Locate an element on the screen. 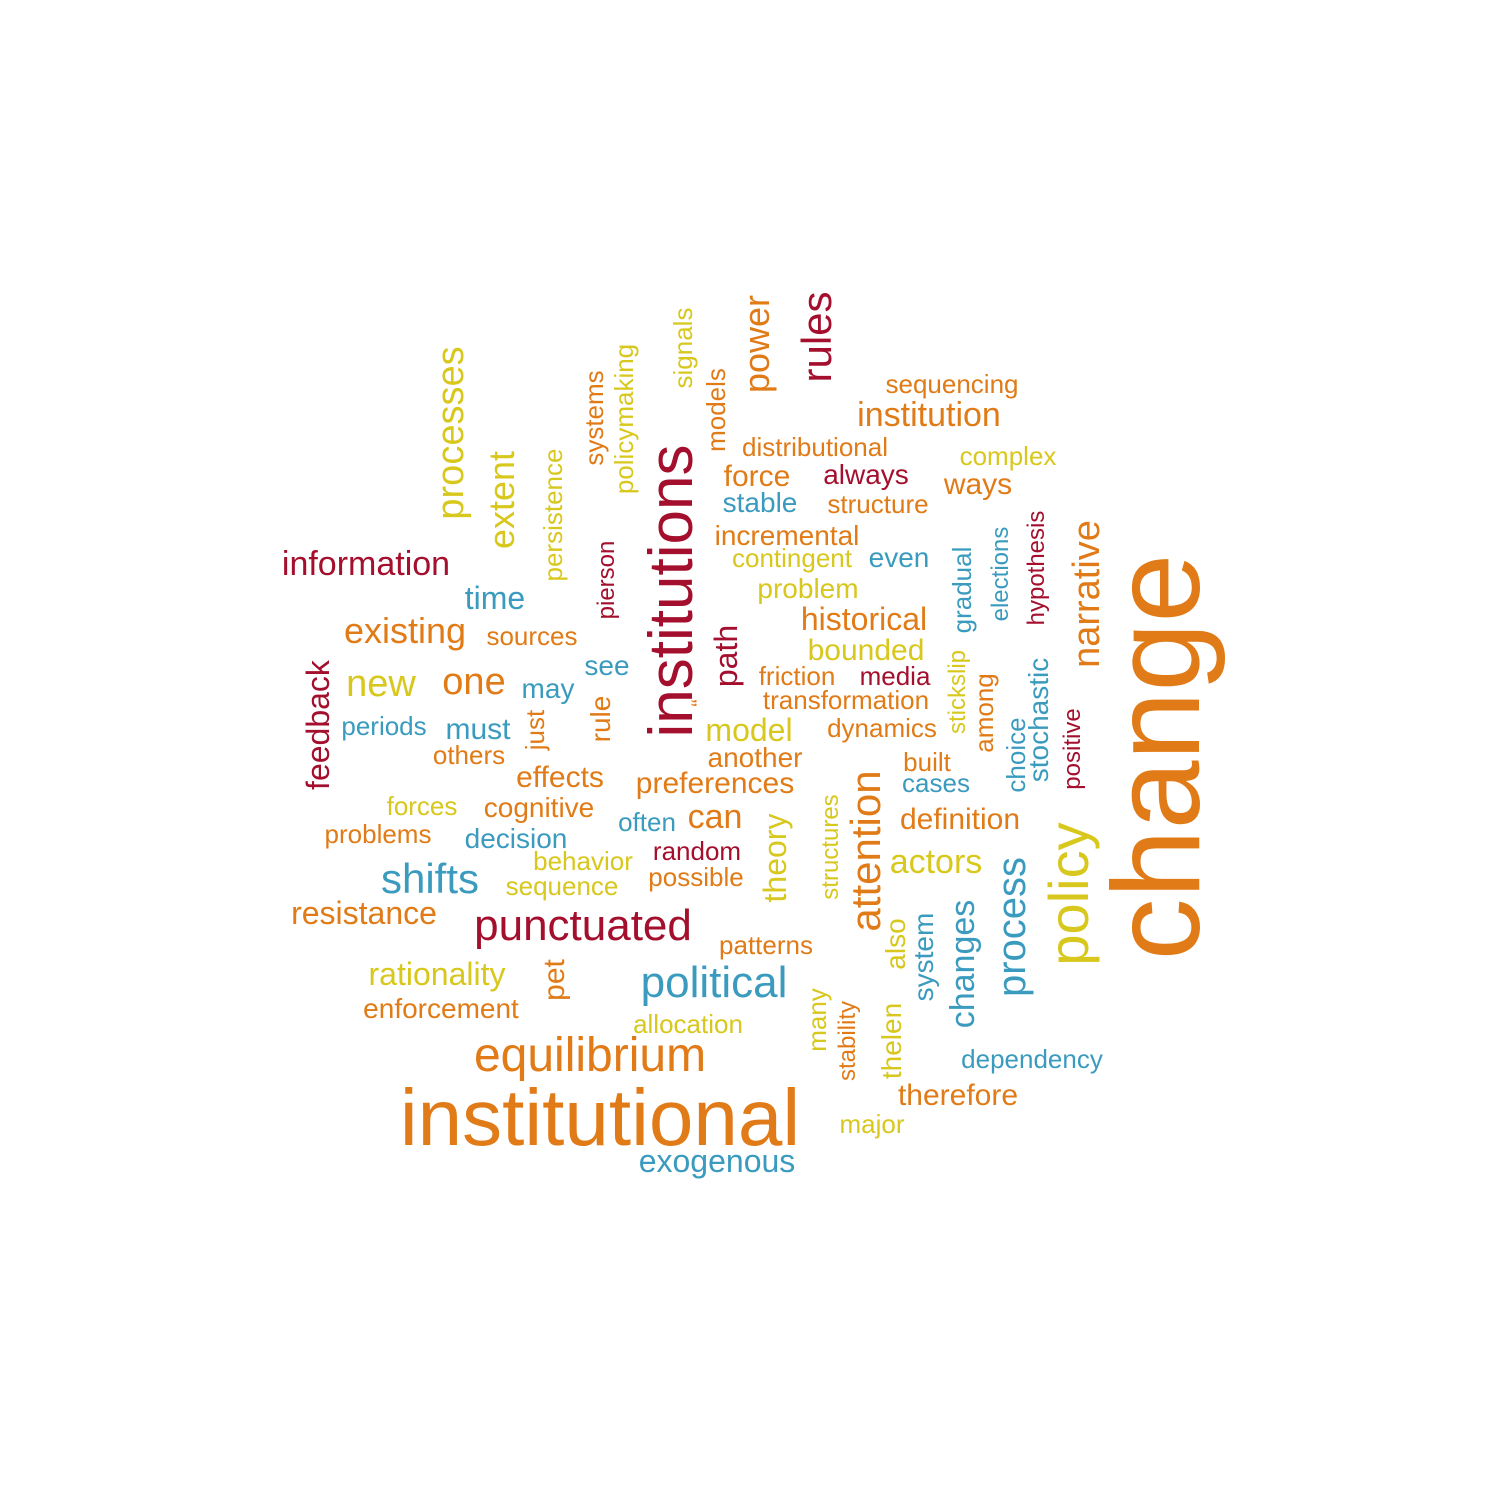 The width and height of the screenshot is (1512, 1512). word-shifts: shifts is located at coordinates (430, 878).